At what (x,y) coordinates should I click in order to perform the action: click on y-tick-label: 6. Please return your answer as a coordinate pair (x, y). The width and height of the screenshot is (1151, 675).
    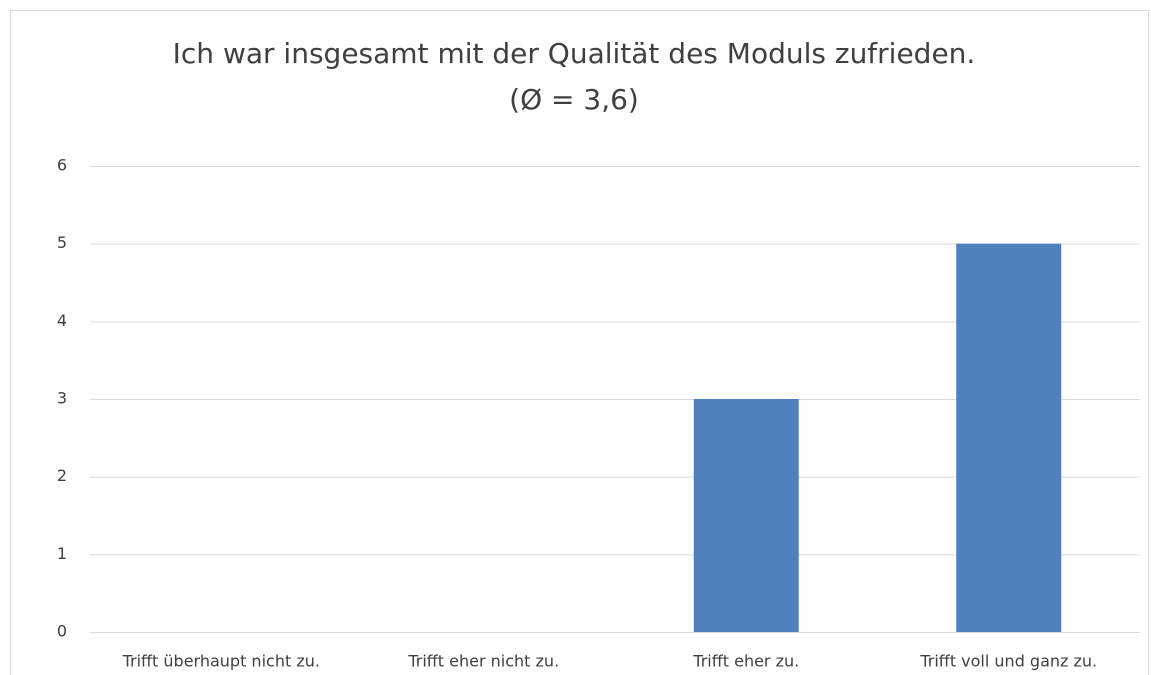
    Looking at the image, I should click on (62, 165).